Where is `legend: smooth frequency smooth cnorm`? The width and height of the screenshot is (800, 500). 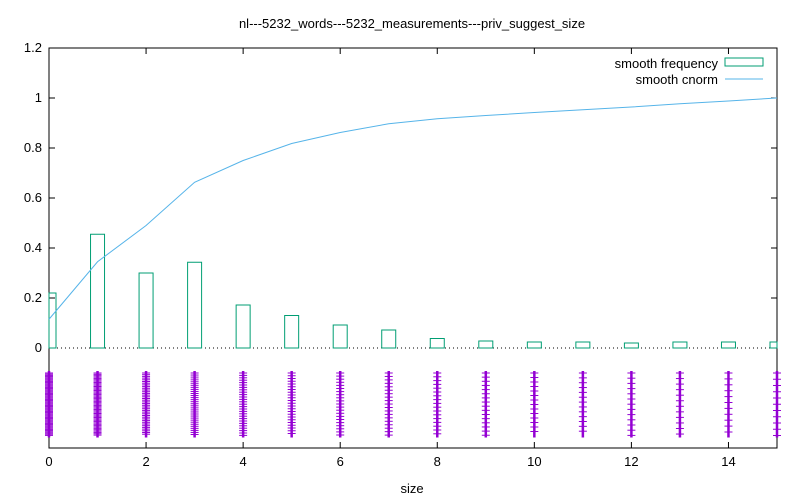
legend: smooth frequency smooth cnorm is located at coordinates (689, 71).